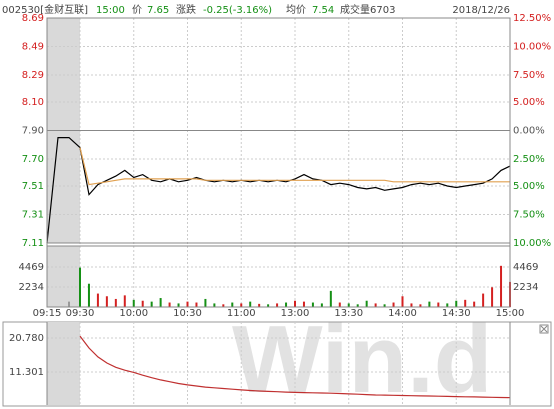 This screenshot has width=554, height=409. What do you see at coordinates (525, 287) in the screenshot?
I see `y2-tick-label: 2234` at bounding box center [525, 287].